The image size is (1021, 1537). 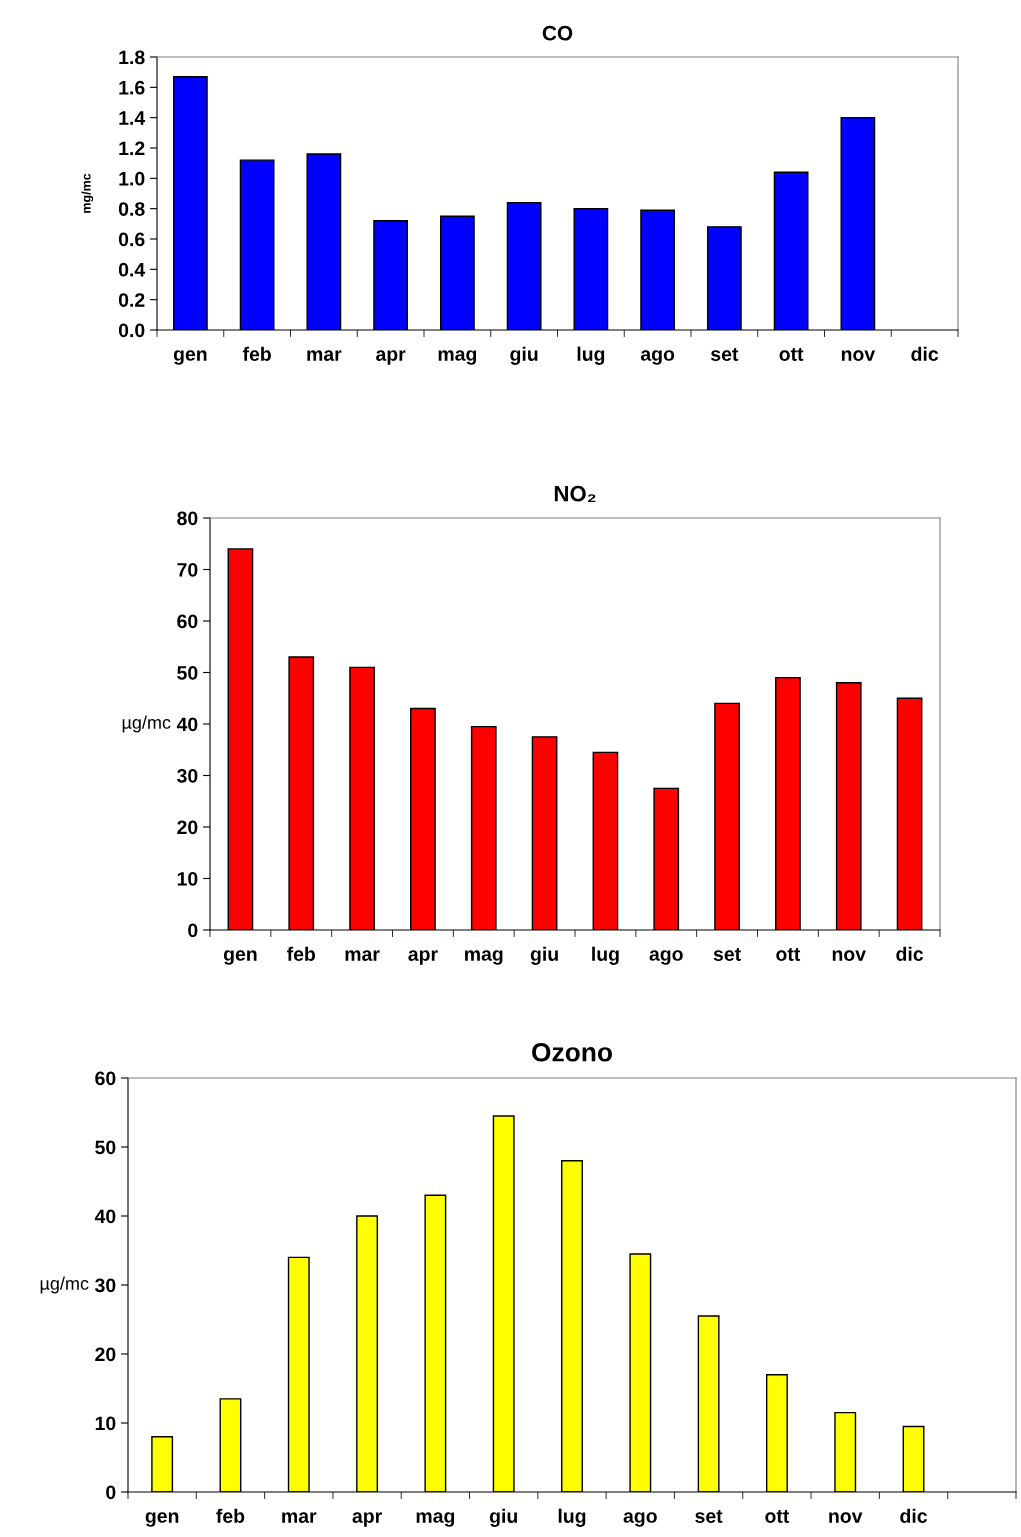 I want to click on y-tick-label: 0.8, so click(x=131, y=209).